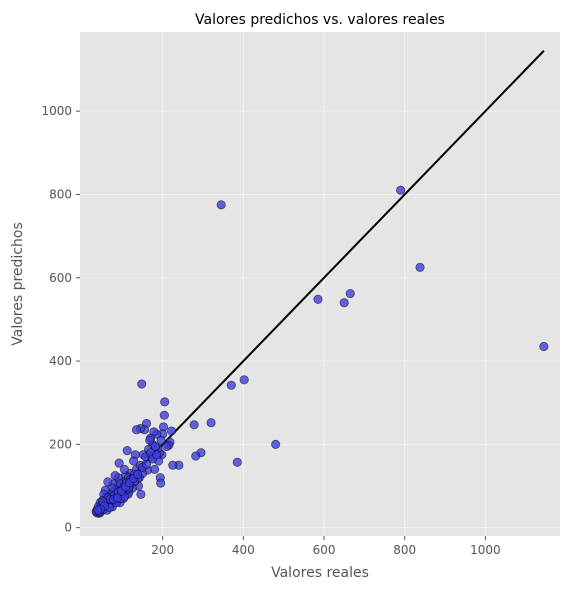 This screenshot has width=572, height=590. I want to click on y-tick-label: 600, so click(60, 278).